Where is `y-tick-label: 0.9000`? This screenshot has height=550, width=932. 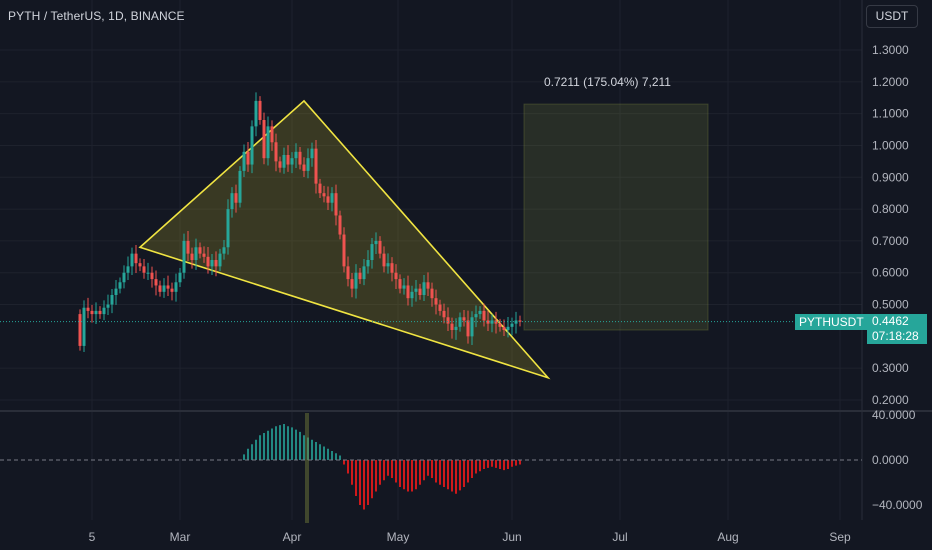
y-tick-label: 0.9000 is located at coordinates (890, 177).